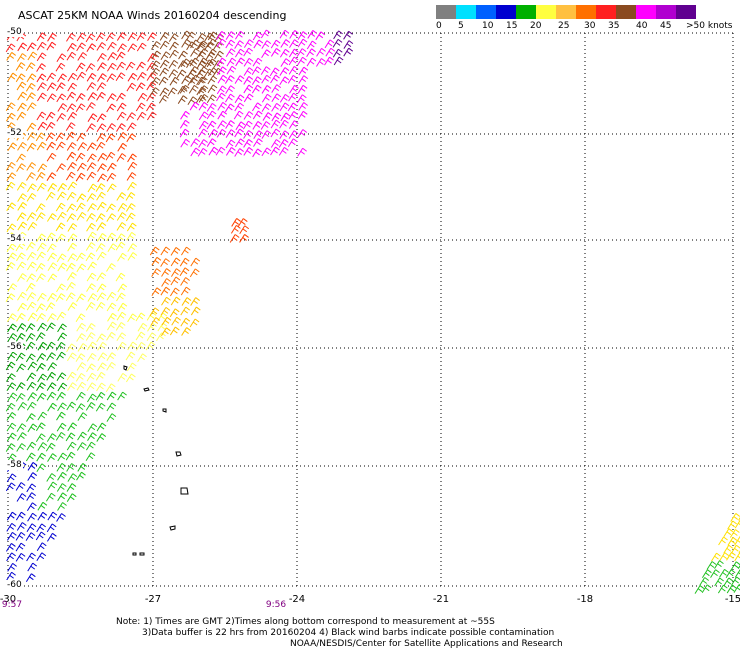  What do you see at coordinates (12, 605) in the screenshot?
I see `time-label-left: 9:57` at bounding box center [12, 605].